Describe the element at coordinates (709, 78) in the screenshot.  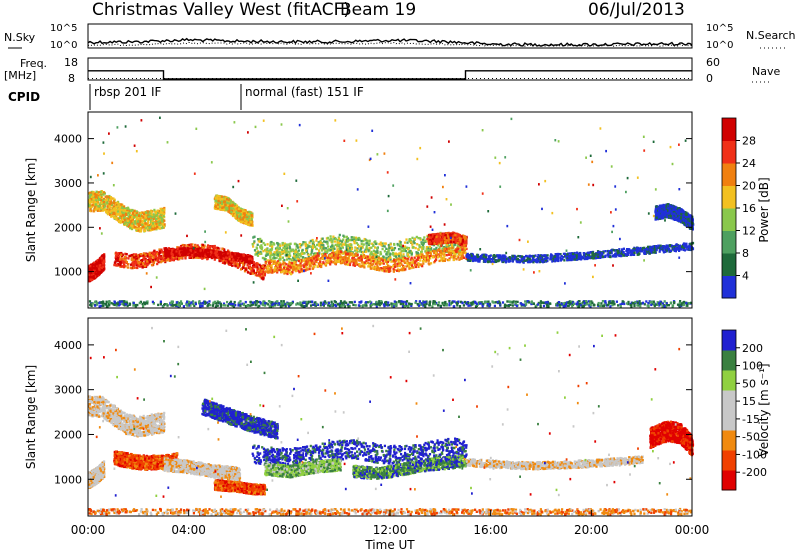
I see `nave-tick-bottom: 0` at that location.